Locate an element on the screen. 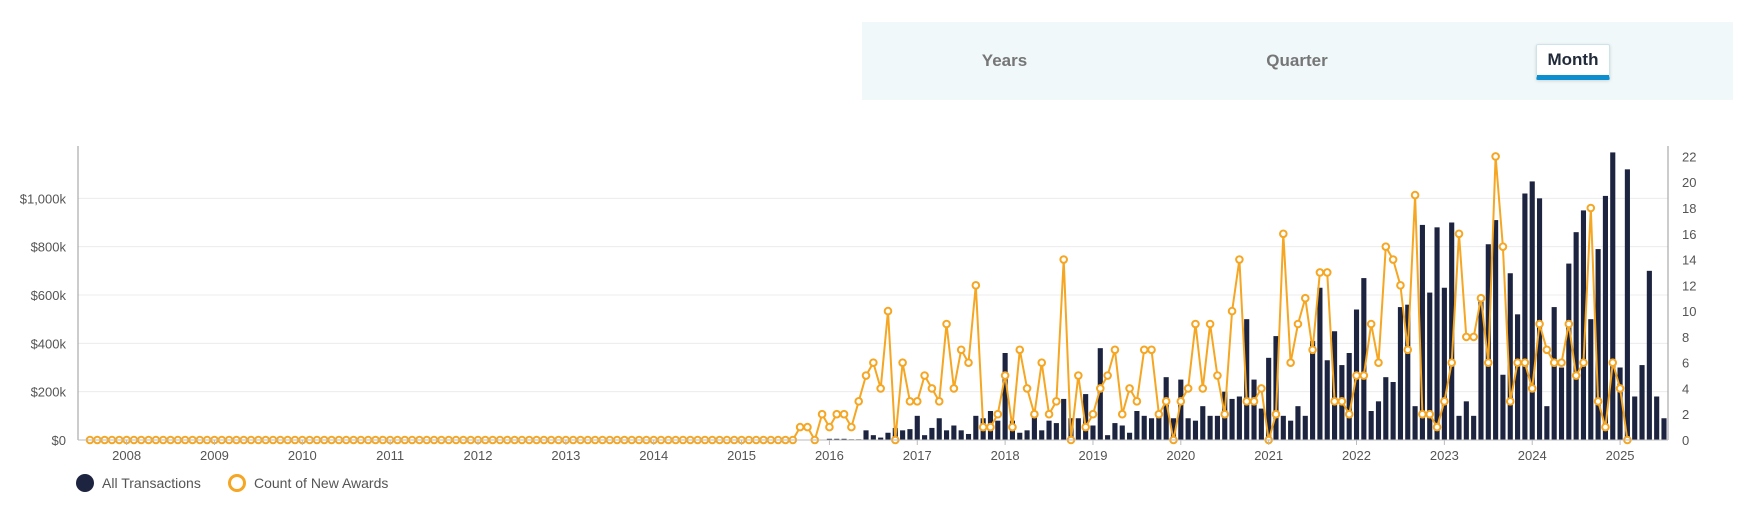  legend-item-all-transactions: All Transactions is located at coordinates (138, 483).